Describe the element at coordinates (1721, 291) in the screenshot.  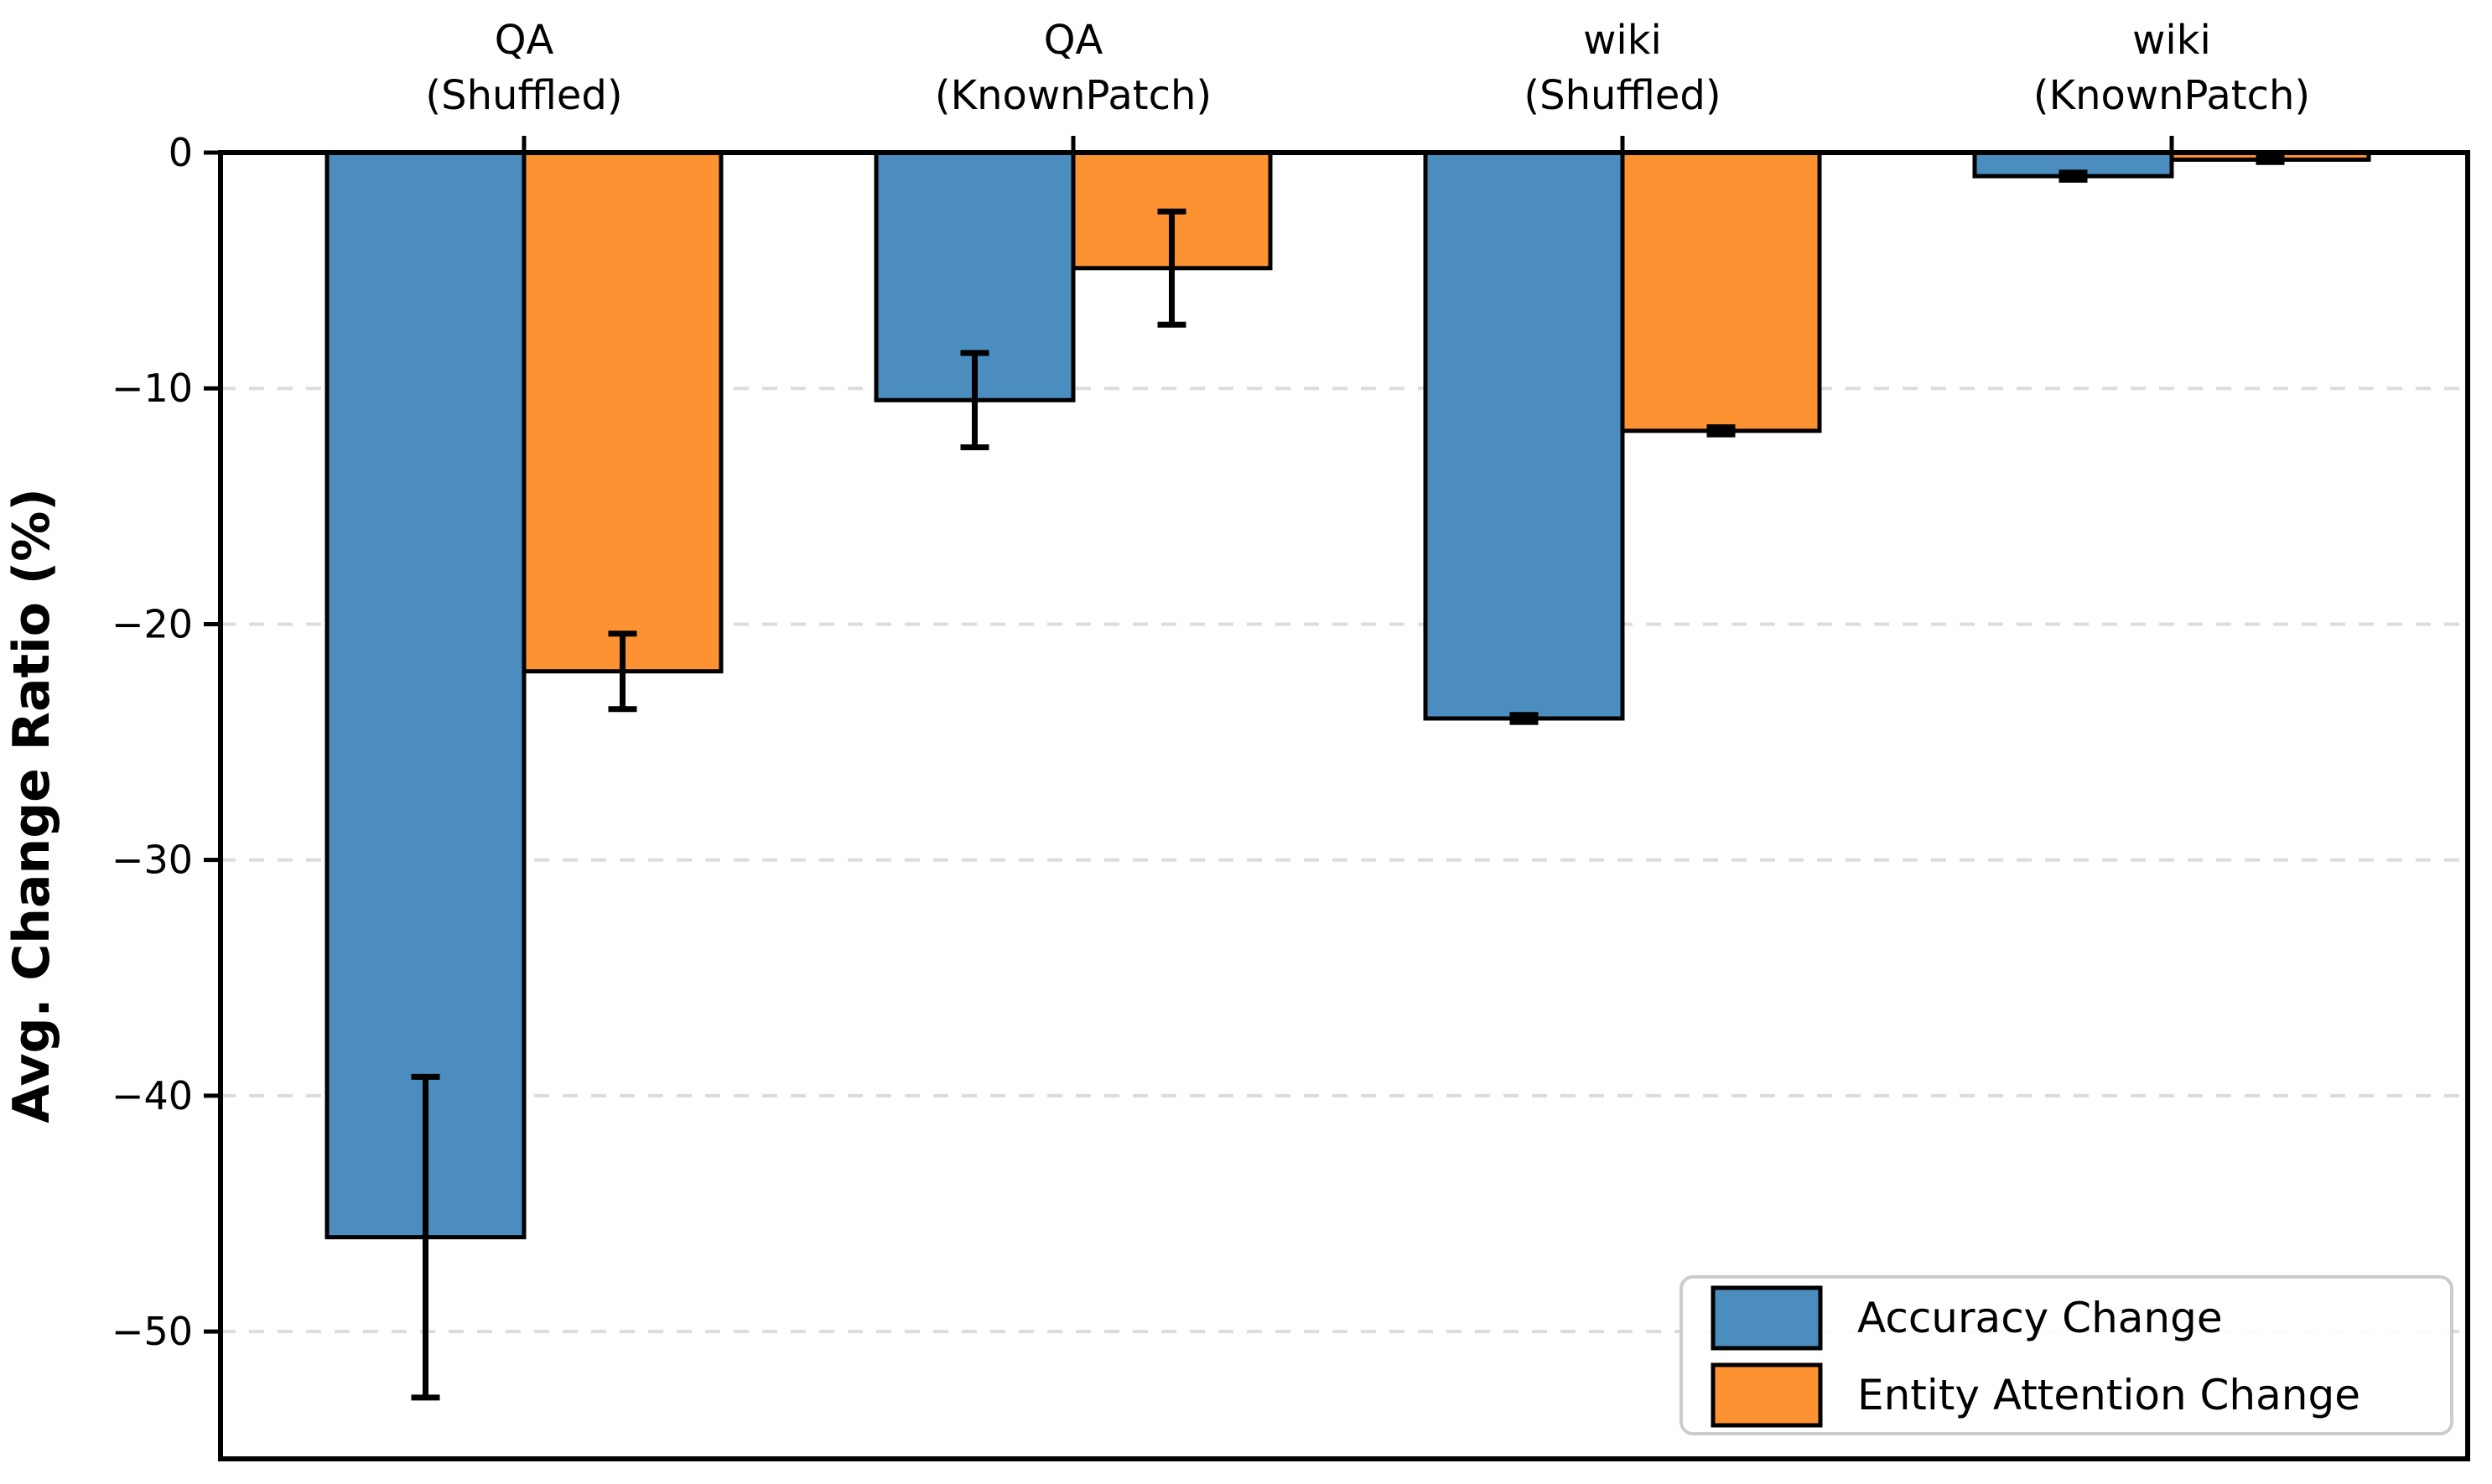
I see `bar-entity-group3` at that location.